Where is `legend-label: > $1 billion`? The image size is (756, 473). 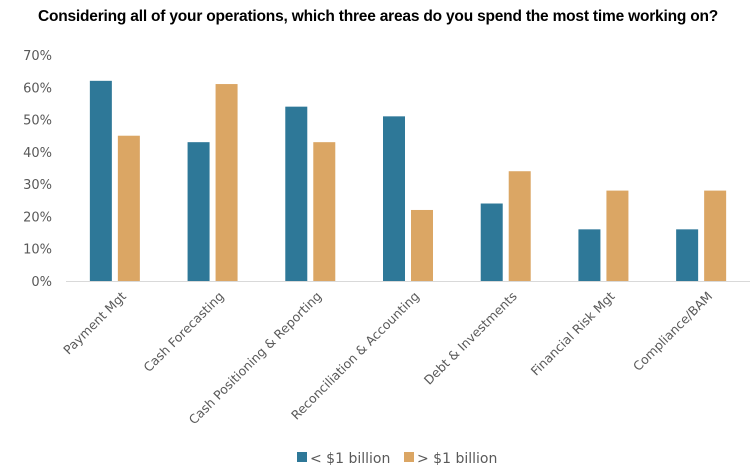 legend-label: > $1 billion is located at coordinates (457, 459).